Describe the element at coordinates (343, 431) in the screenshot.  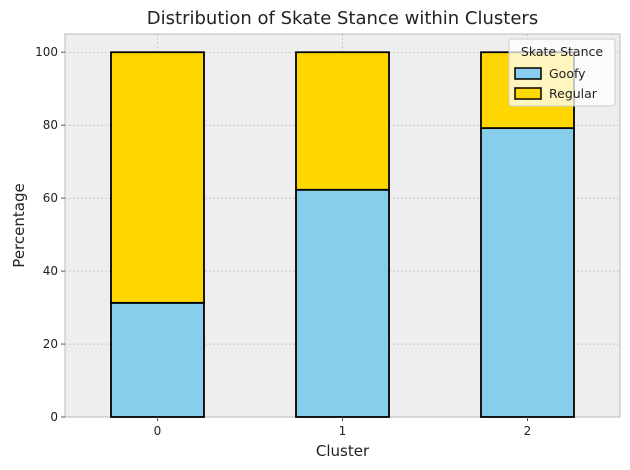
I see `x-tick-label: 1` at that location.